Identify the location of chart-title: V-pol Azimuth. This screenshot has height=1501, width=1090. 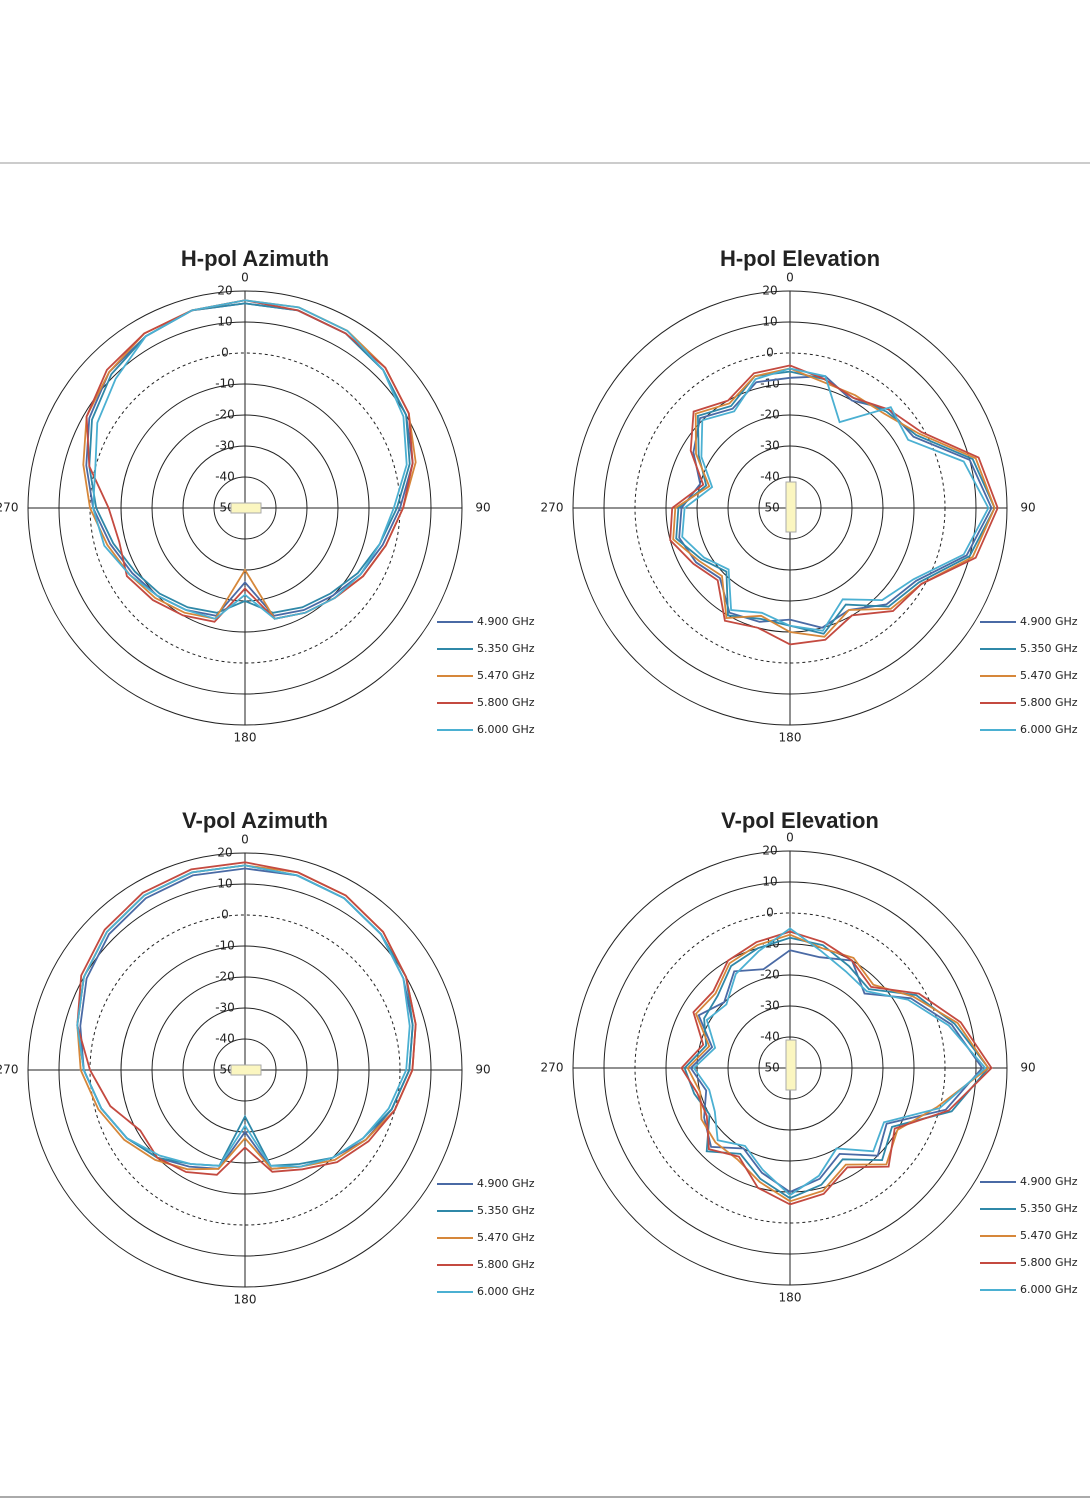
(255, 820).